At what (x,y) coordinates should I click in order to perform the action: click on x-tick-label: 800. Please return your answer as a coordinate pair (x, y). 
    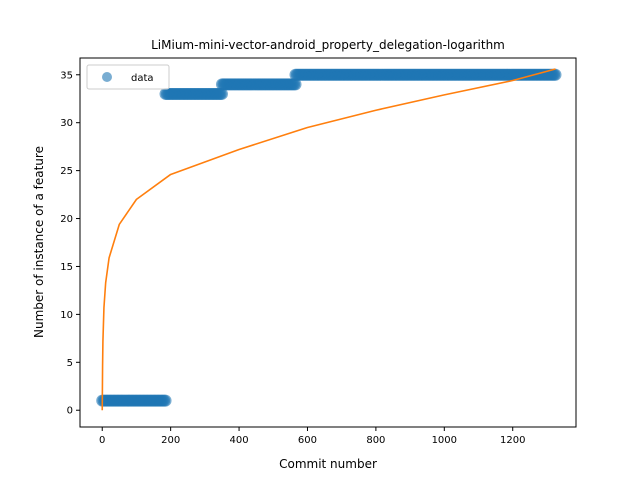
    Looking at the image, I should click on (375, 440).